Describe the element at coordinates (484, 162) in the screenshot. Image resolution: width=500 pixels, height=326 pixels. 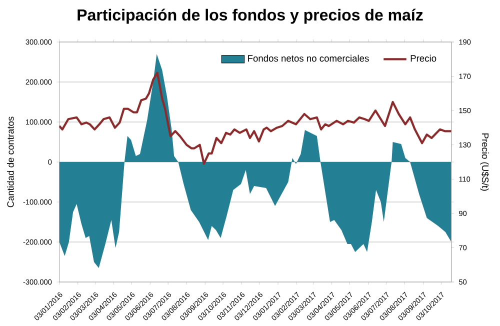
I see `y2-axis-title: Precio (U$S/t)` at that location.